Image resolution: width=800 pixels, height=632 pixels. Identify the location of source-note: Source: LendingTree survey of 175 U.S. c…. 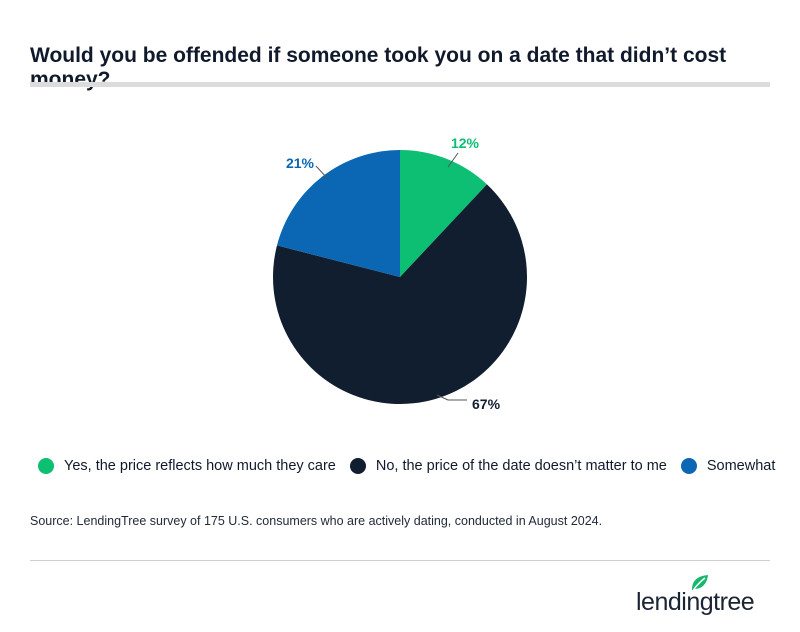
(316, 521).